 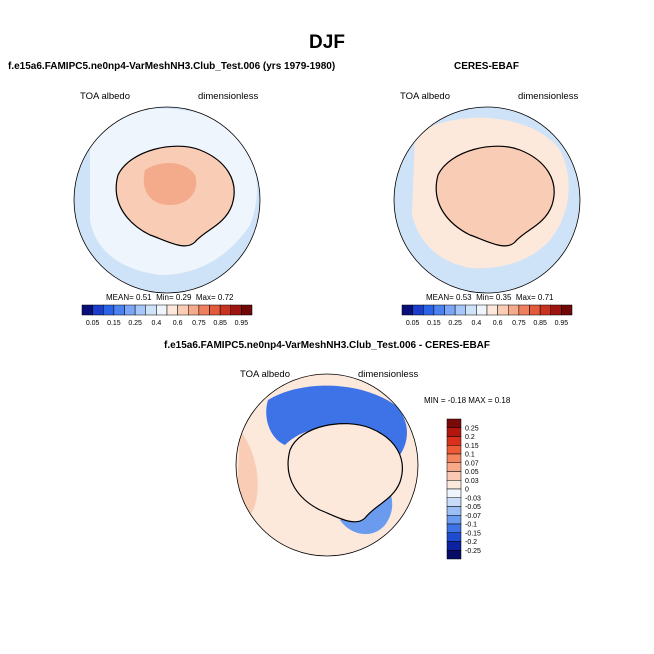 What do you see at coordinates (467, 400) in the screenshot?
I see `diff-stats: MIN = -0.18 MAX = 0.18` at bounding box center [467, 400].